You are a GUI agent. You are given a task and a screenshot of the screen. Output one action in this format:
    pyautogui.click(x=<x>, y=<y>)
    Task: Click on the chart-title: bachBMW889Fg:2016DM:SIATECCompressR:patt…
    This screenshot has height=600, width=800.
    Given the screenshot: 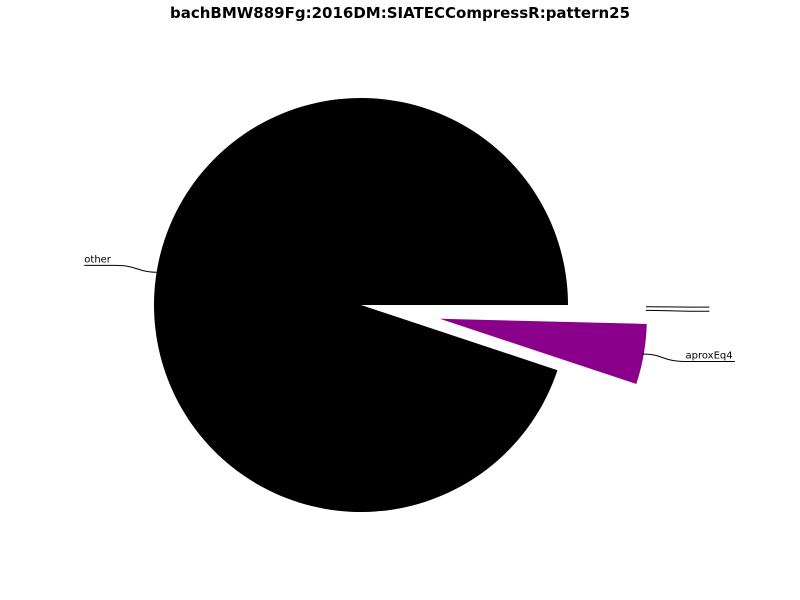 What is the action you would take?
    pyautogui.click(x=400, y=13)
    